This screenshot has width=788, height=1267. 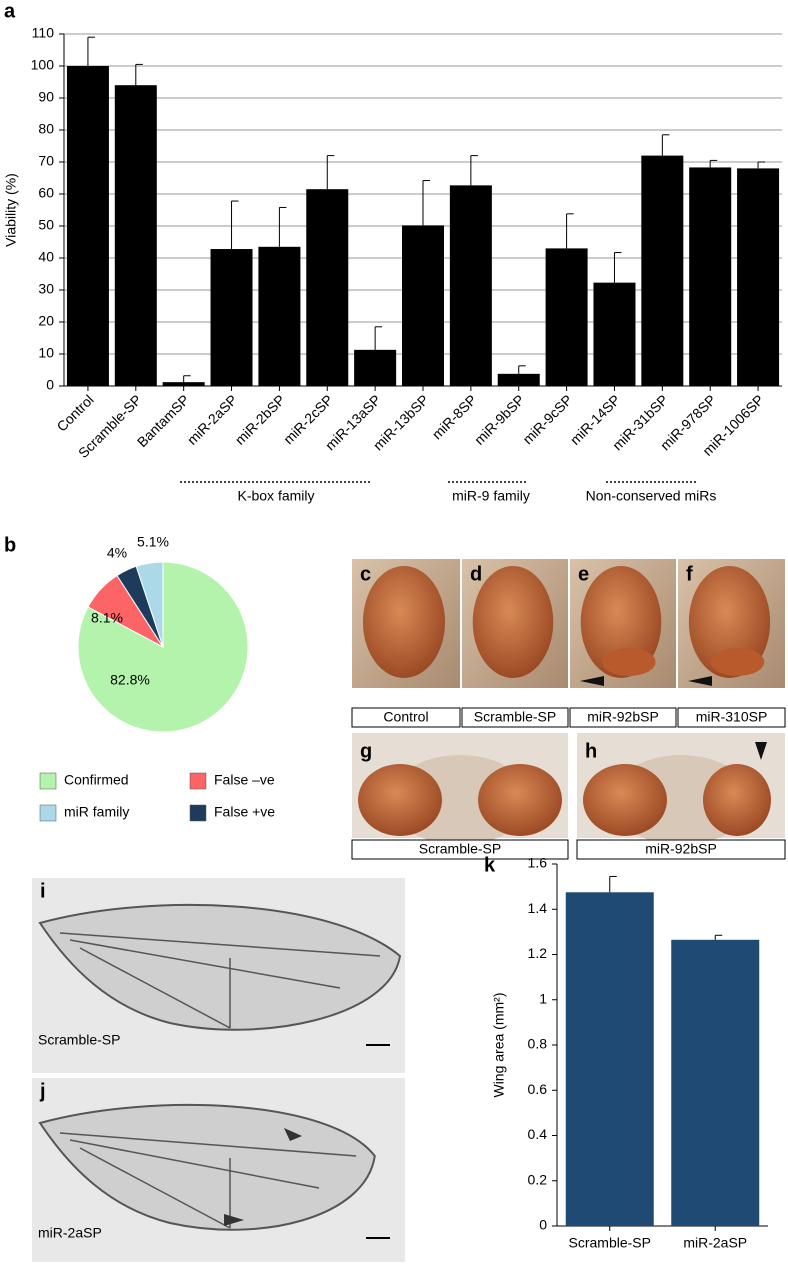 What do you see at coordinates (46, 193) in the screenshot?
I see `y-tick-label: 60` at bounding box center [46, 193].